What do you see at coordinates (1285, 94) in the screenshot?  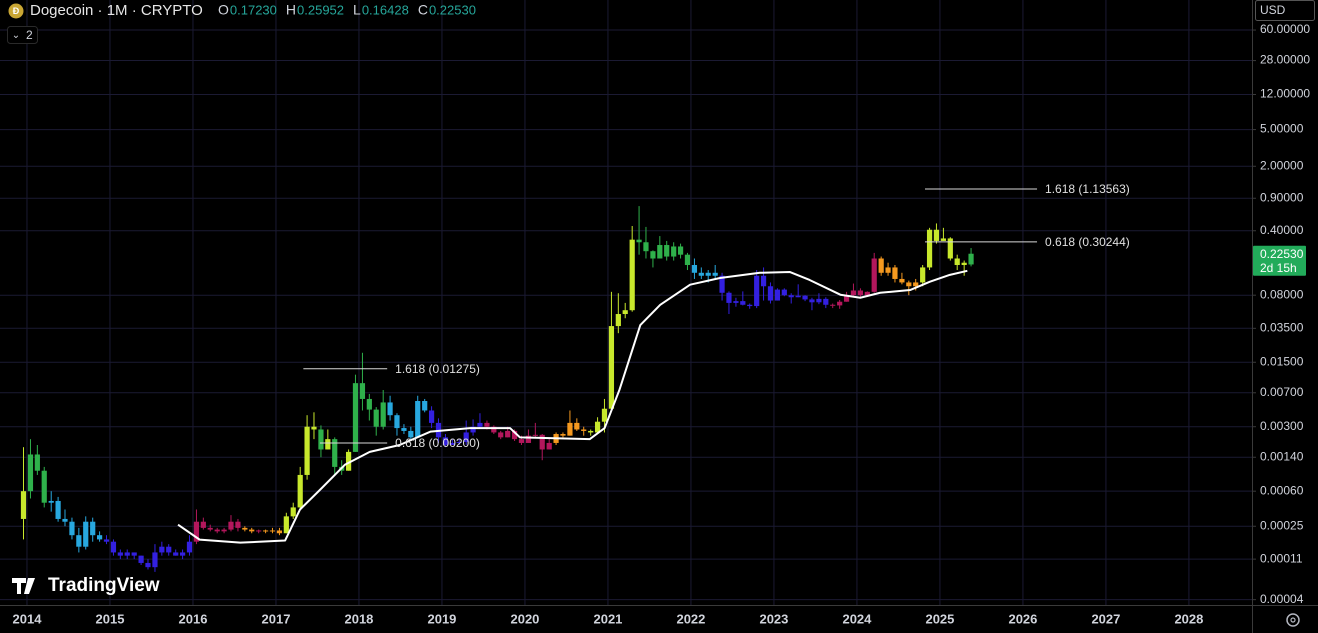 I see `y-tick-label: 12.00000` at bounding box center [1285, 94].